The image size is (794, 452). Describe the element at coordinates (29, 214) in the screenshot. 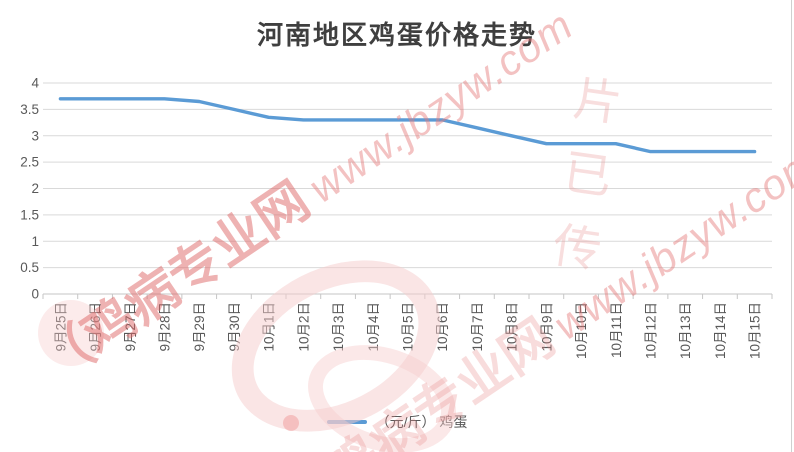

I see `y-axis-label: 1.5` at that location.